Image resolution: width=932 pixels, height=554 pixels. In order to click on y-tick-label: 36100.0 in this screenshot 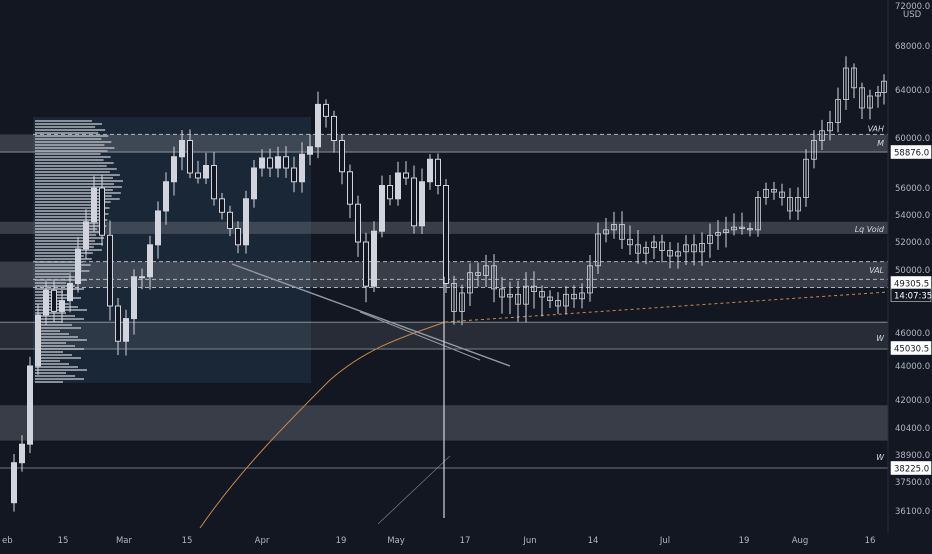, I will do `click(912, 512)`.